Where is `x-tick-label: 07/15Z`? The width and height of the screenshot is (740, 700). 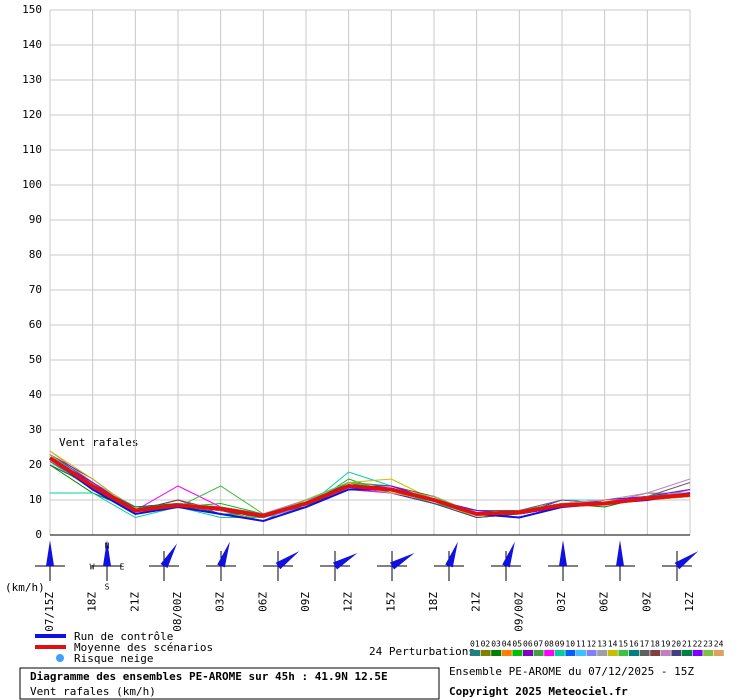 x-tick-label: 07/15Z is located at coordinates (49, 612).